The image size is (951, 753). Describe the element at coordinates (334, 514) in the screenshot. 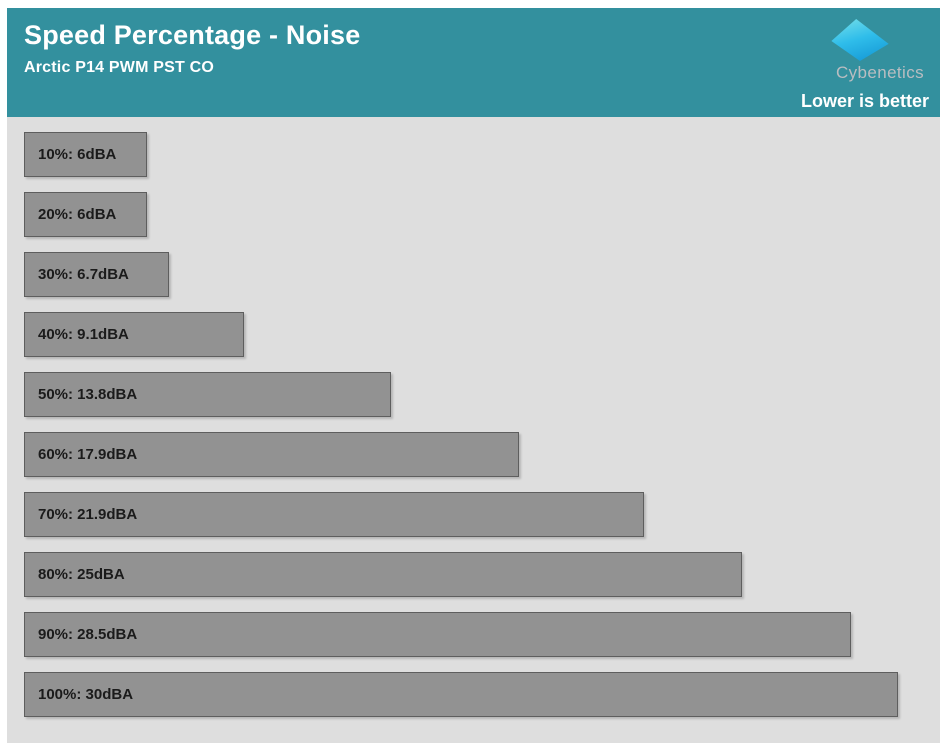

I see `bar: 70%: 21.9dBA` at that location.